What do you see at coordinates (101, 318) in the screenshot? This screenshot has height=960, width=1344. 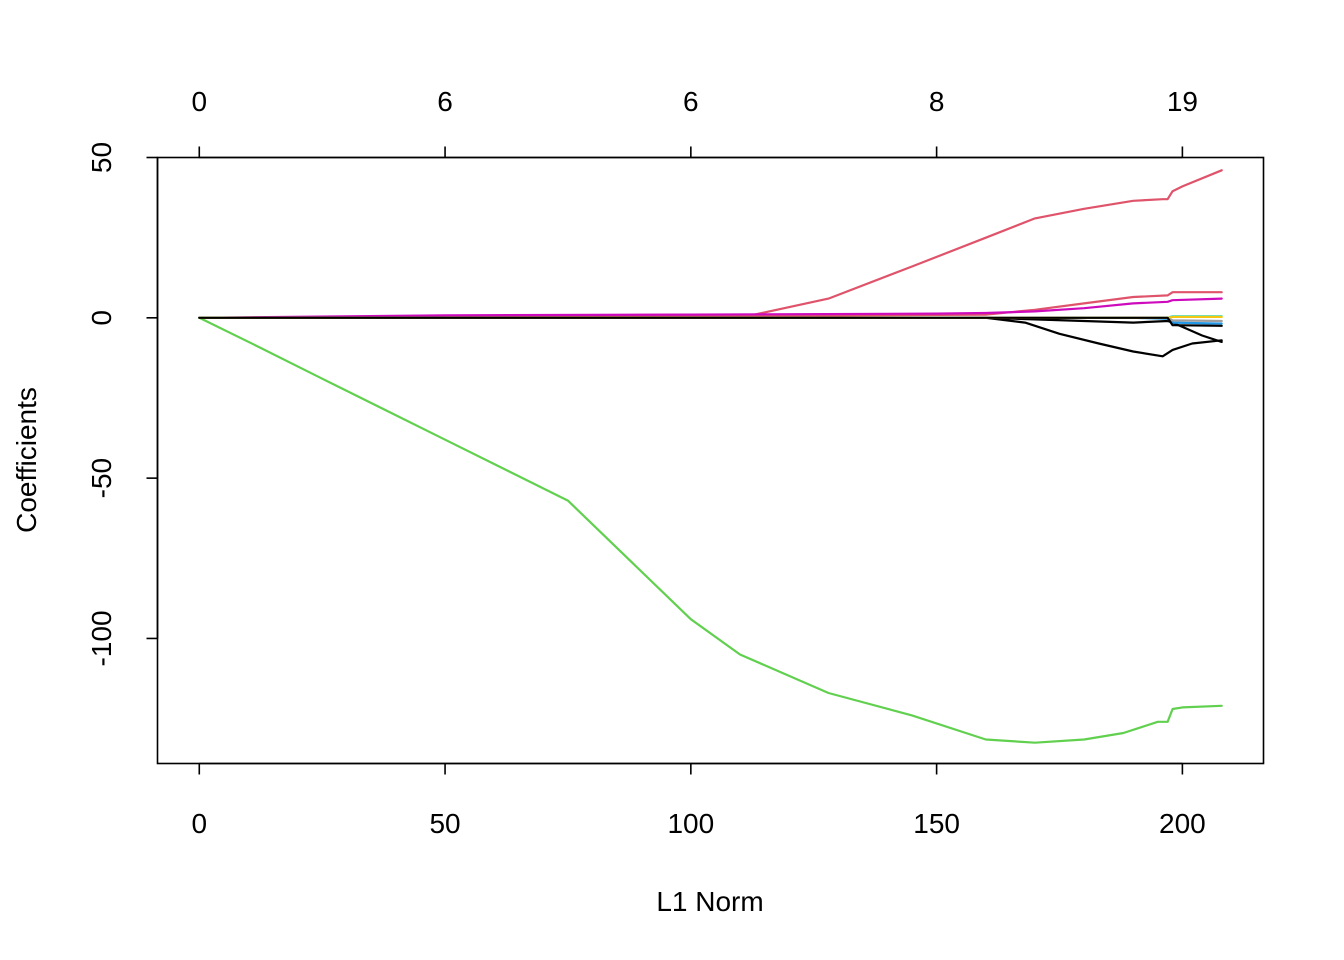 I see `y-tick-label: 0` at bounding box center [101, 318].